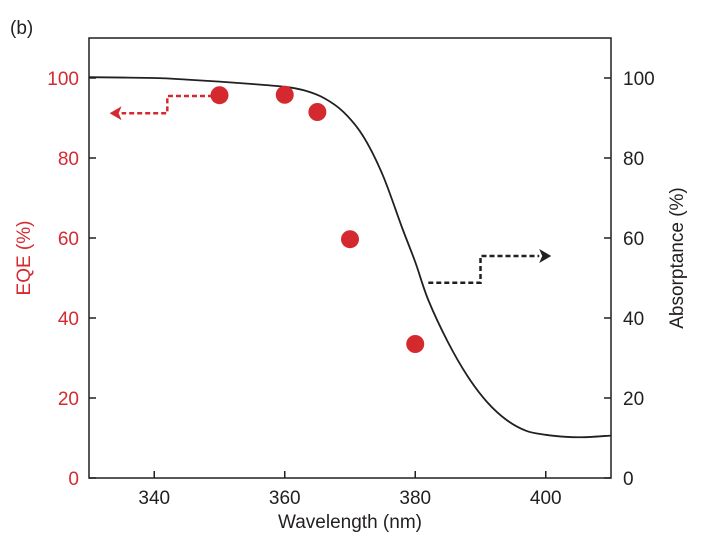 The width and height of the screenshot is (709, 539). I want to click on x-tick-label: 400, so click(546, 498).